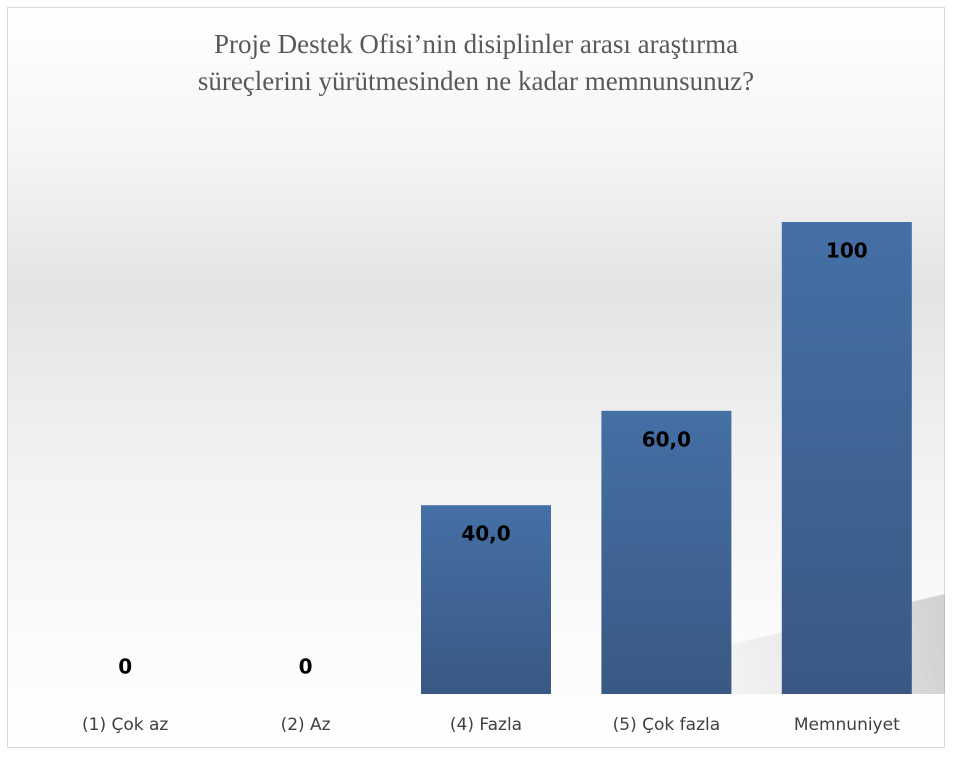  Describe the element at coordinates (666, 439) in the screenshot. I see `value-label: 60,0` at that location.